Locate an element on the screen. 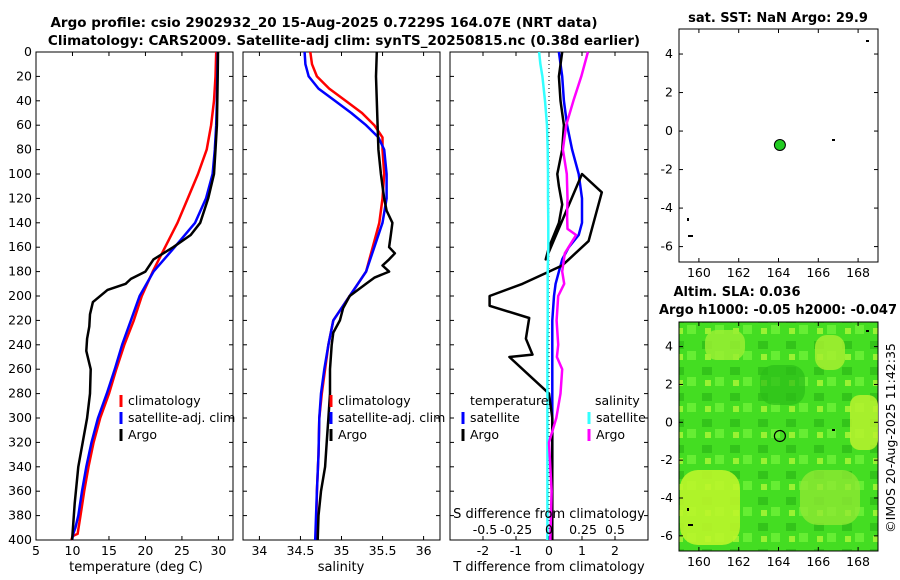 The image size is (900, 580). y-tick-label: 320 is located at coordinates (20, 441).